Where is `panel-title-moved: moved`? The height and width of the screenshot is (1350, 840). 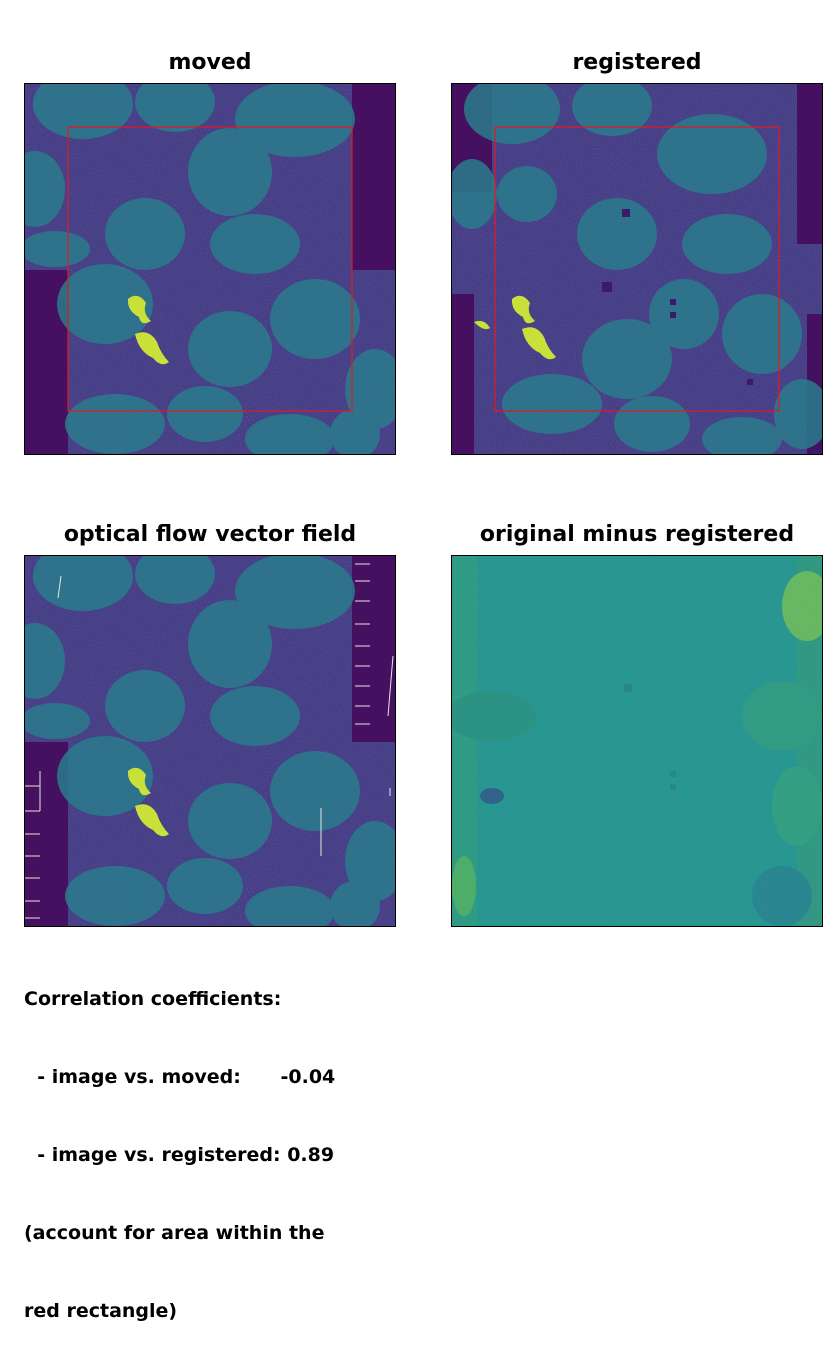
panel-title-moved: moved is located at coordinates (210, 62).